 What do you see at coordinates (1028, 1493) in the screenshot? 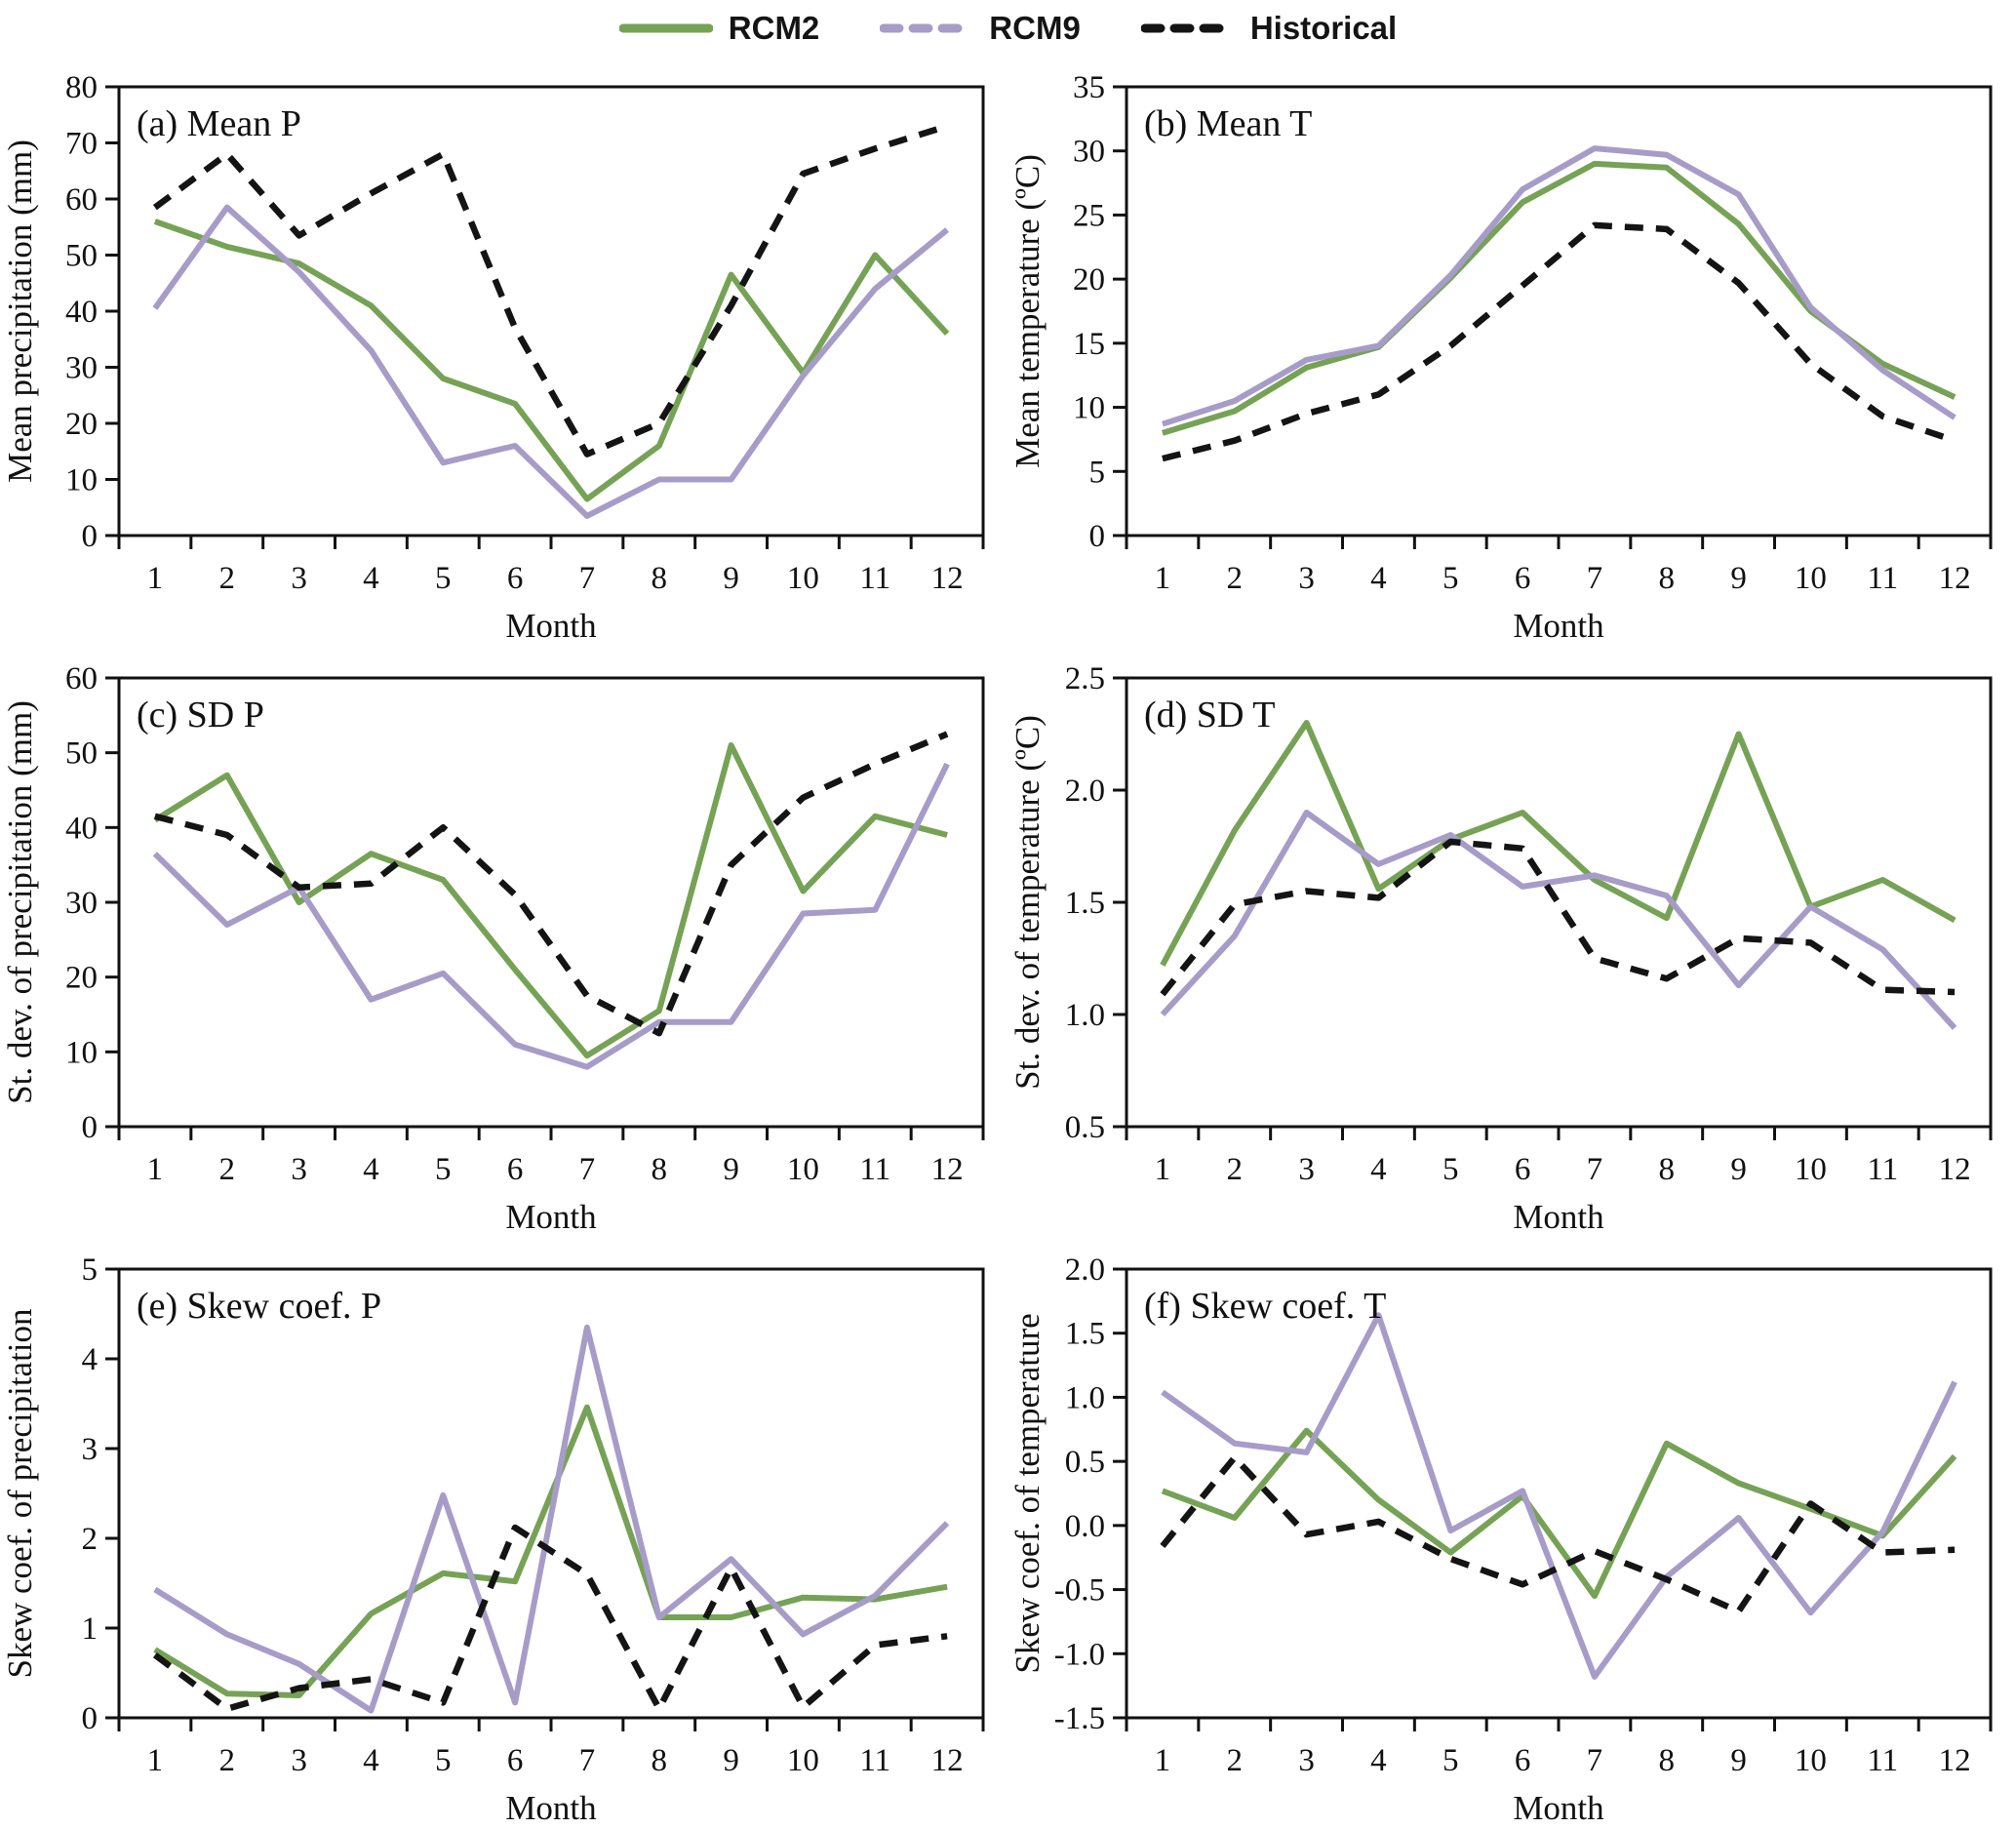
I see `y-axis-label: Skew coef. of temperature` at bounding box center [1028, 1493].